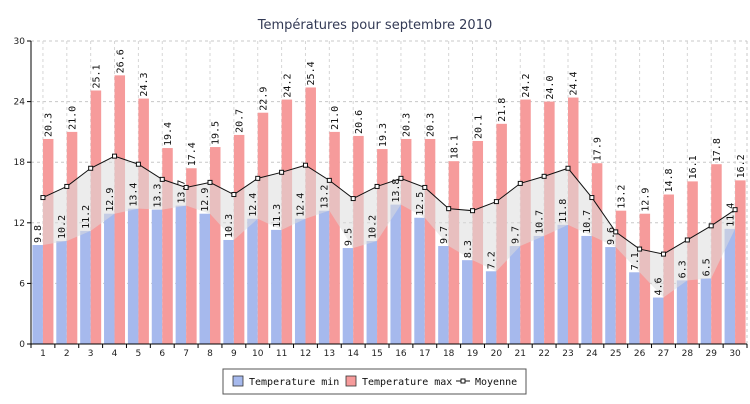 This screenshot has height=404, width=750. I want to click on x-tick-label: 12, so click(305, 354).